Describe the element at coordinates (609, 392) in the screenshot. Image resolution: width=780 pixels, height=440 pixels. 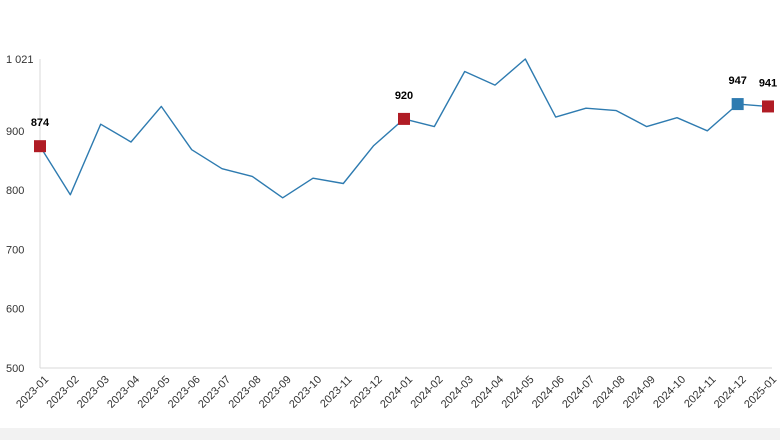
I see `x-tick-label: 2024-08` at that location.